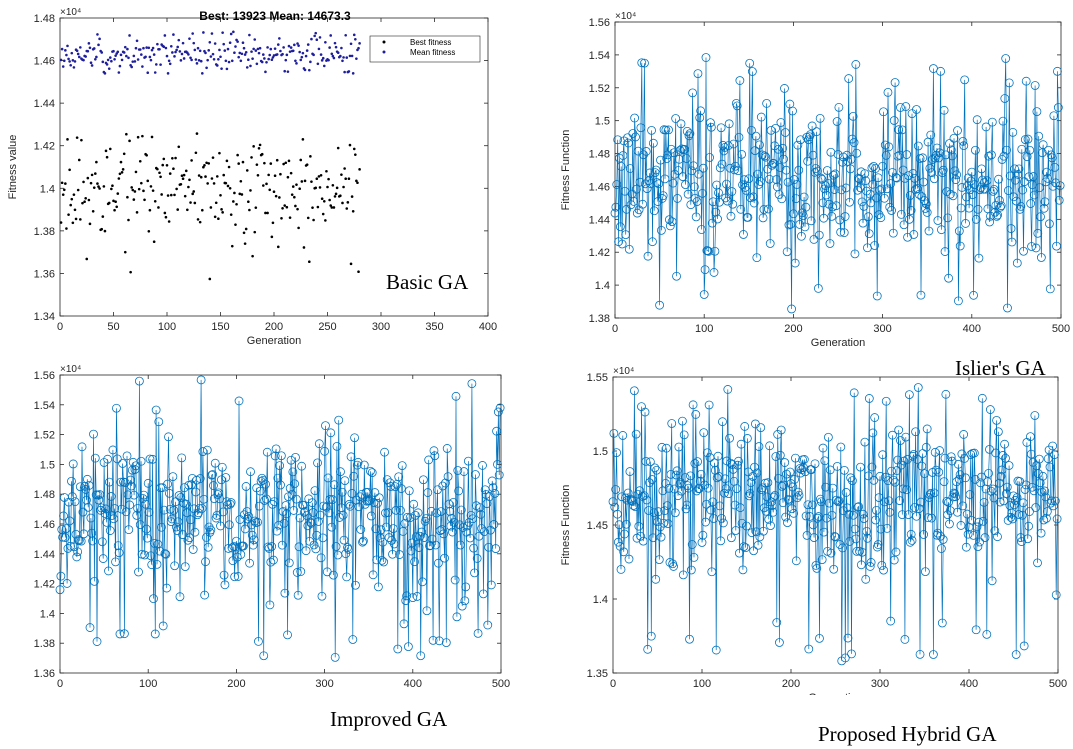 The image size is (1073, 749). I want to click on y-tick-label: 1.42, so click(44, 585).